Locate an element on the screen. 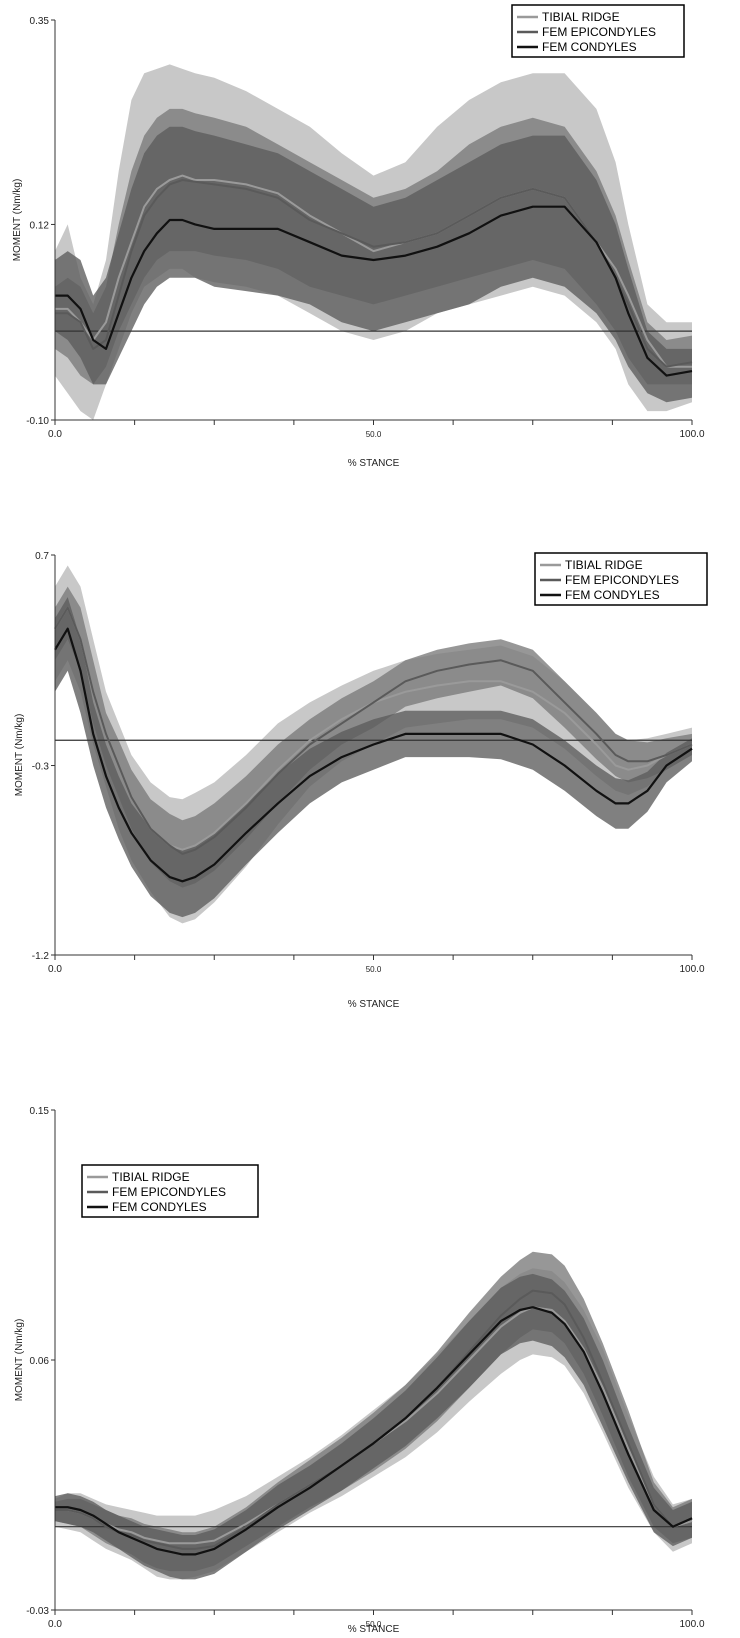 This screenshot has width=740, height=1638. y-tick-label: 0.15 is located at coordinates (40, 1111).